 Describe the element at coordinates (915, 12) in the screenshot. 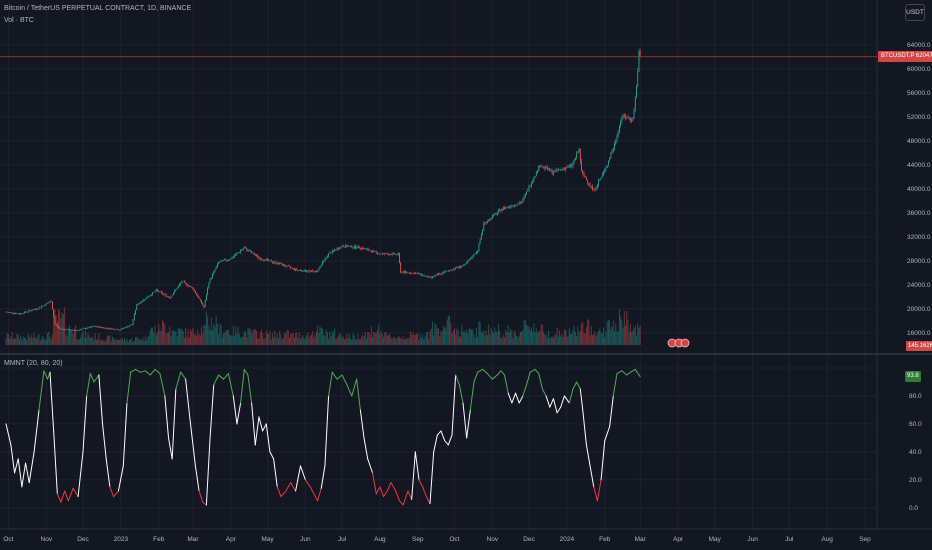

I see `currency-button: USDT` at that location.